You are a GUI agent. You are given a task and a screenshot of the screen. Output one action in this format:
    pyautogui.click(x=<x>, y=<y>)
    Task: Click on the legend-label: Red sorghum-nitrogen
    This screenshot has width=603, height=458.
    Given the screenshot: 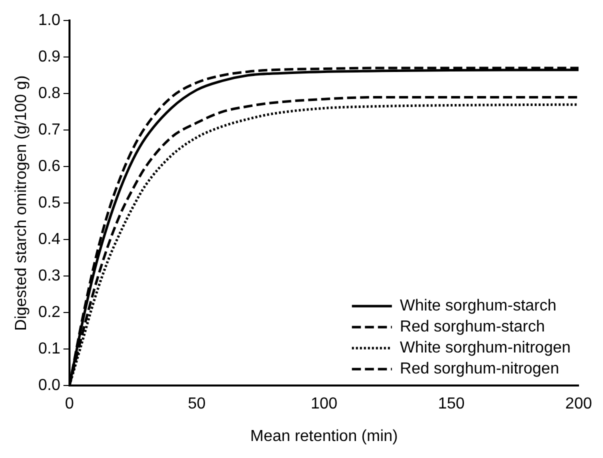 What is the action you would take?
    pyautogui.click(x=480, y=369)
    